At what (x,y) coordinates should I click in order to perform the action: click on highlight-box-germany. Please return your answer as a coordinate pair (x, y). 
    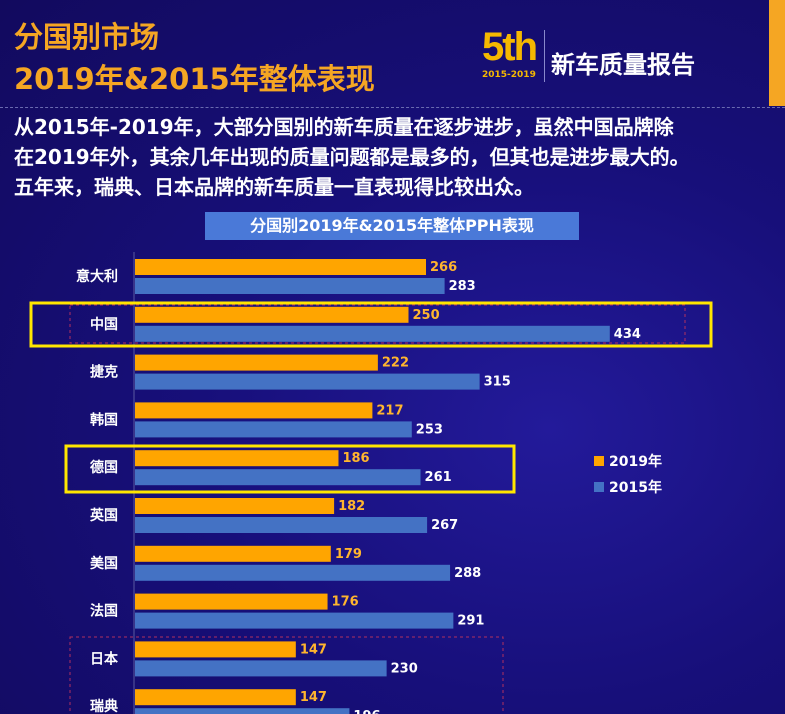
    Looking at the image, I should click on (290, 469).